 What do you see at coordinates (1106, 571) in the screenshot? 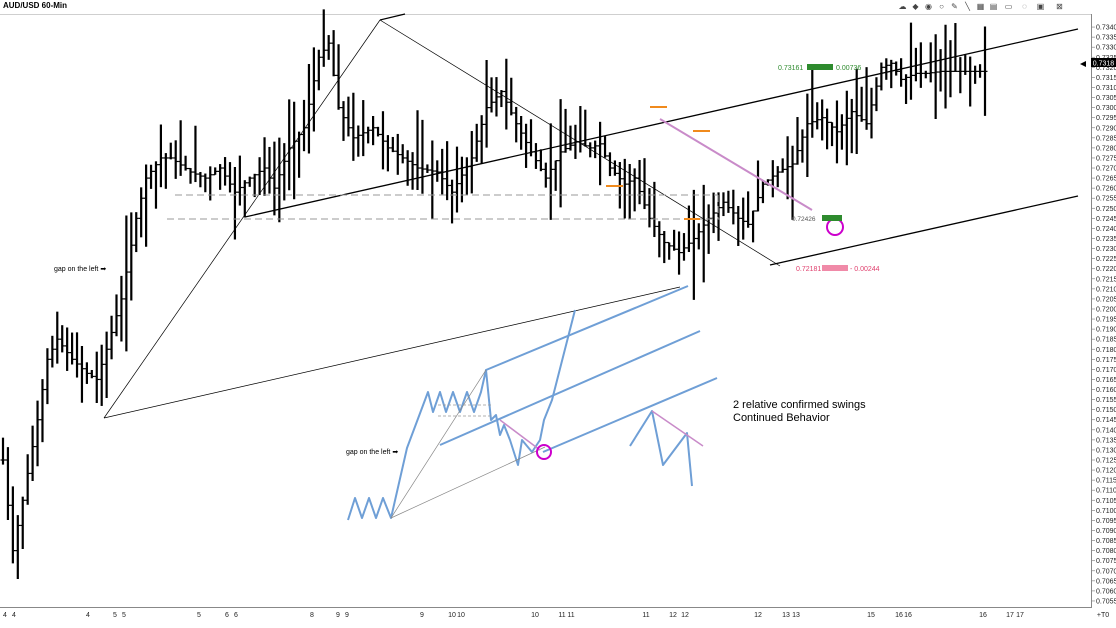
I see `y-tick-label: 0.7070` at bounding box center [1106, 571].